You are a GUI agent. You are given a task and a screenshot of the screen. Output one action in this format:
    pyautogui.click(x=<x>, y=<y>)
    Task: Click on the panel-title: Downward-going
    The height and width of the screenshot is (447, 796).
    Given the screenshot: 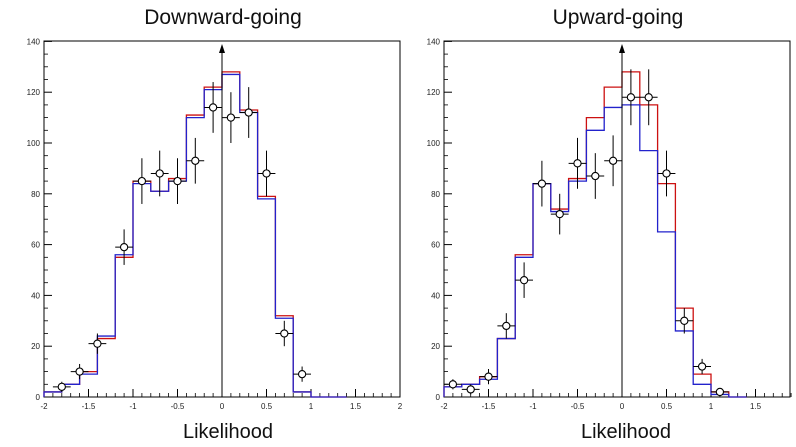 What is the action you would take?
    pyautogui.click(x=223, y=17)
    